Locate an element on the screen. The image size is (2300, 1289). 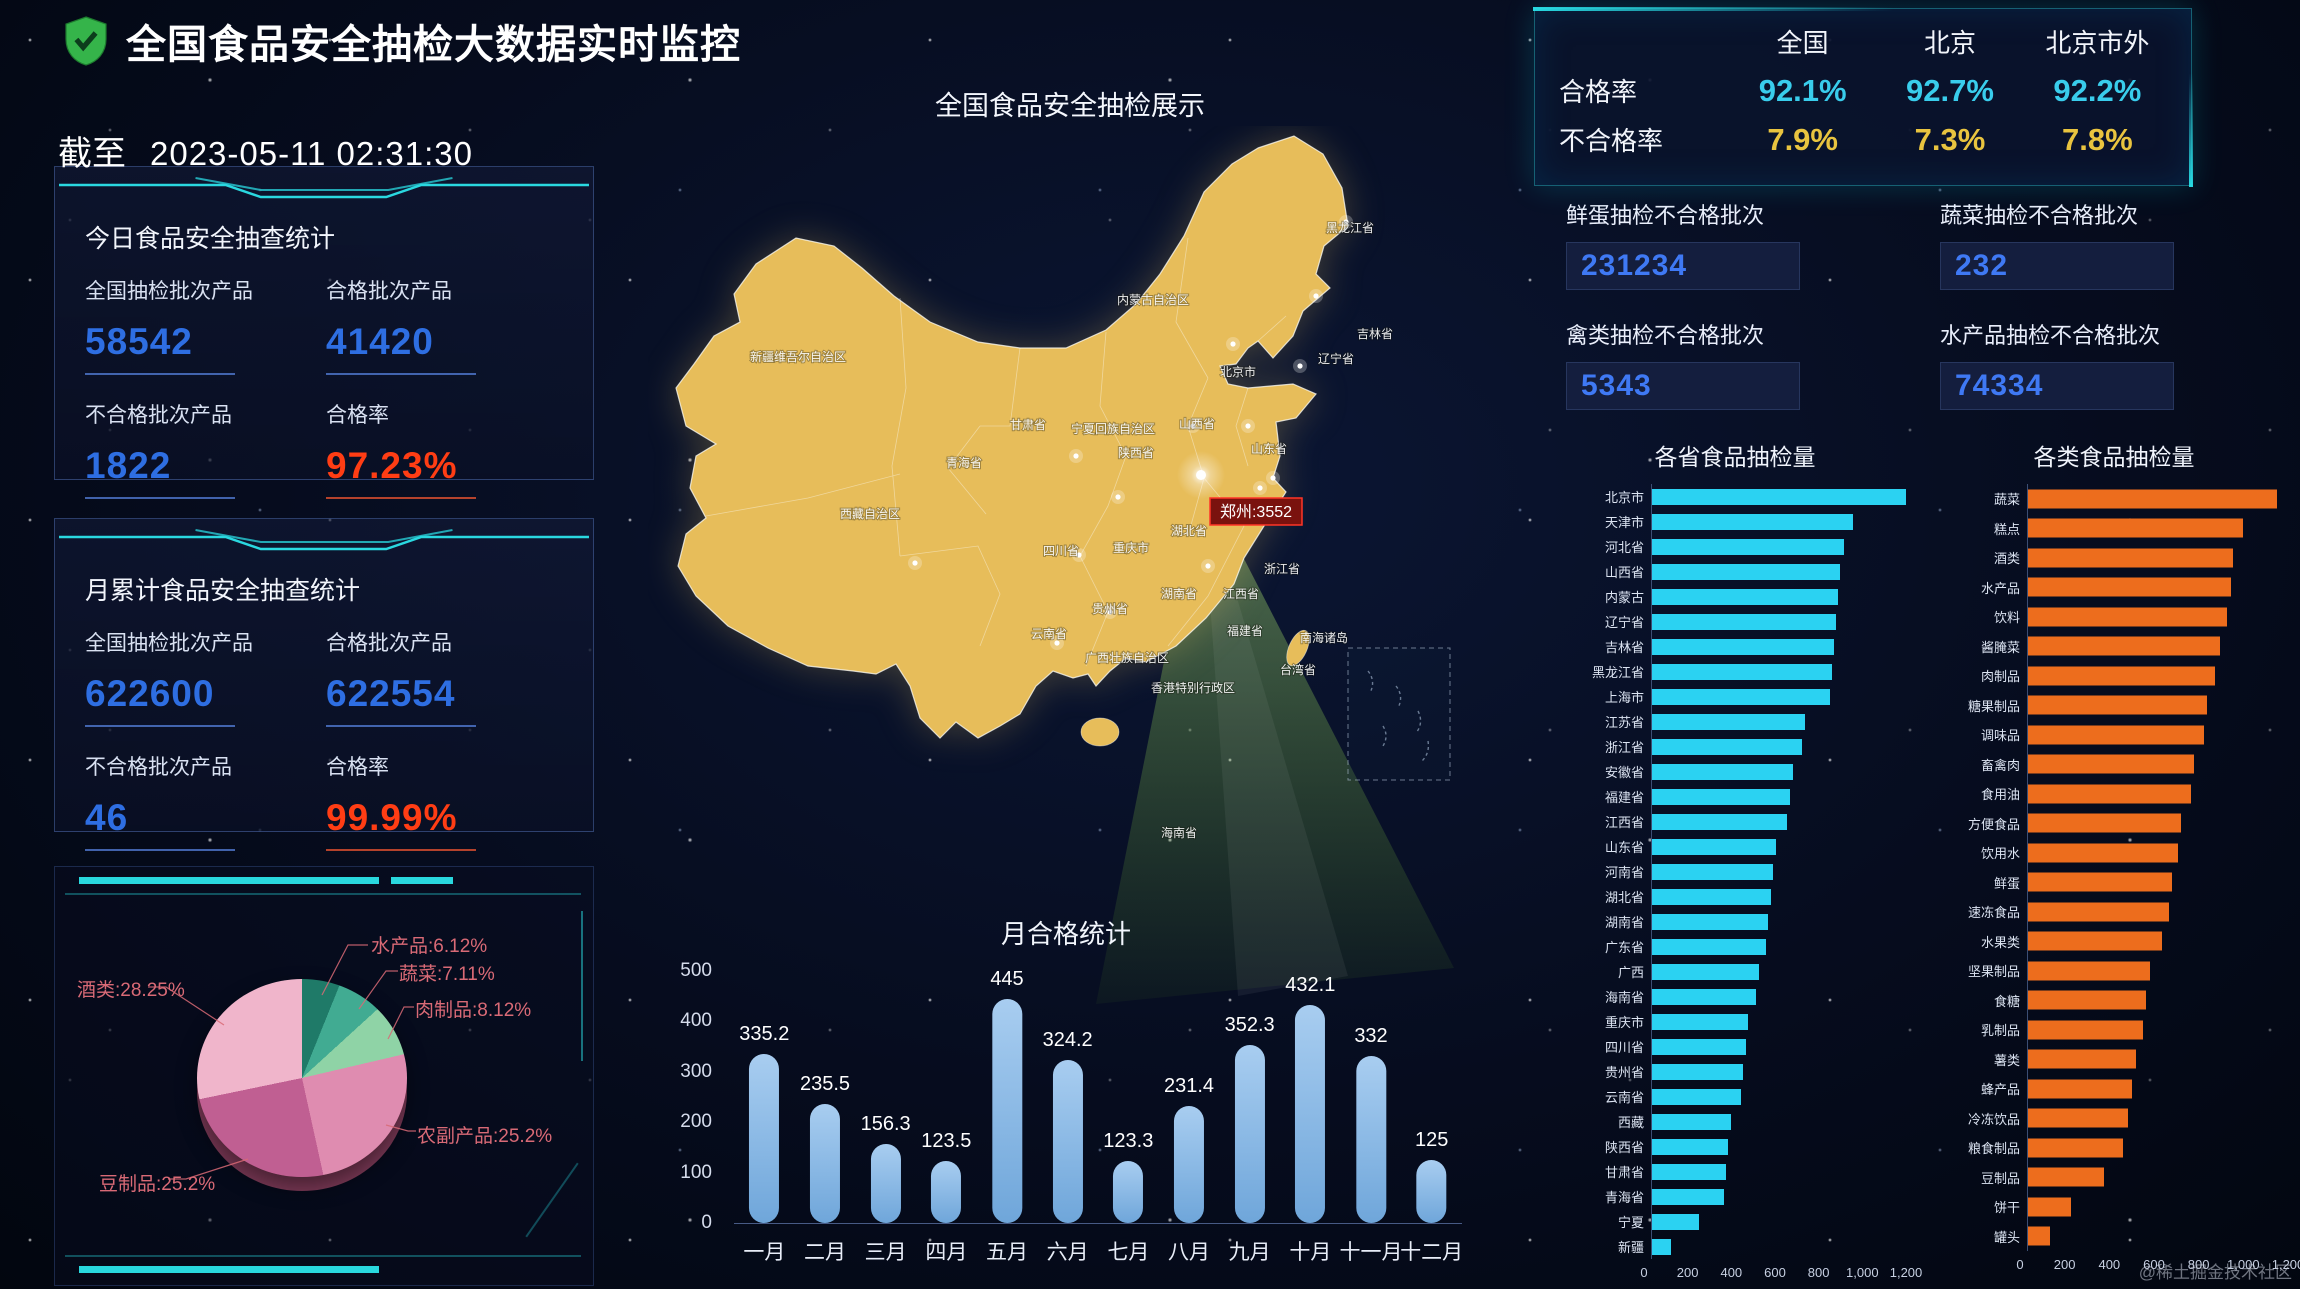
month-bar: 123.3 is located at coordinates (1128, 1176).